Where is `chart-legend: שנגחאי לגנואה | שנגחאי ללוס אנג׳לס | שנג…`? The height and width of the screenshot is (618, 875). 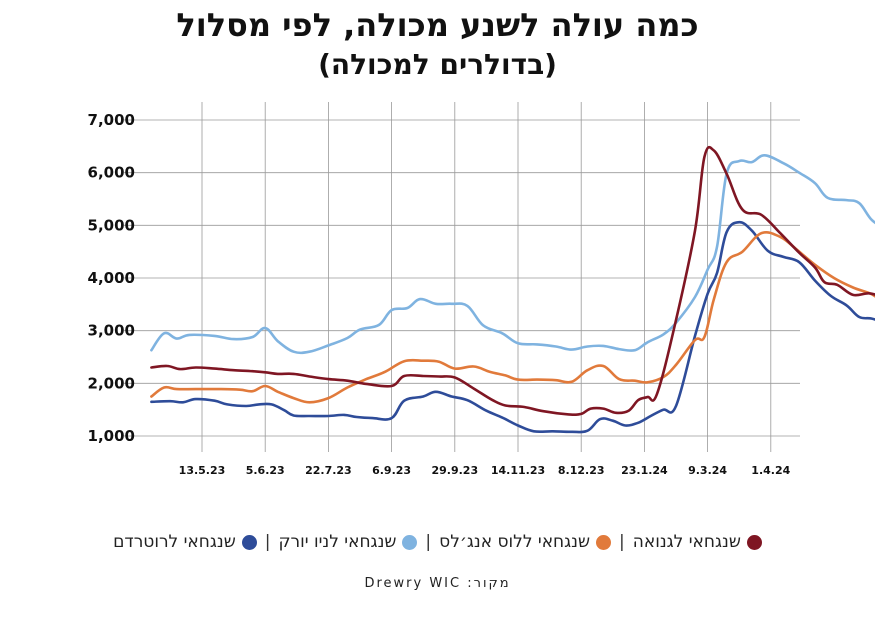
chart-legend: שנגחאי לגנואה | שנגחאי ללוס אנג׳לס | שנג… is located at coordinates (437, 542).